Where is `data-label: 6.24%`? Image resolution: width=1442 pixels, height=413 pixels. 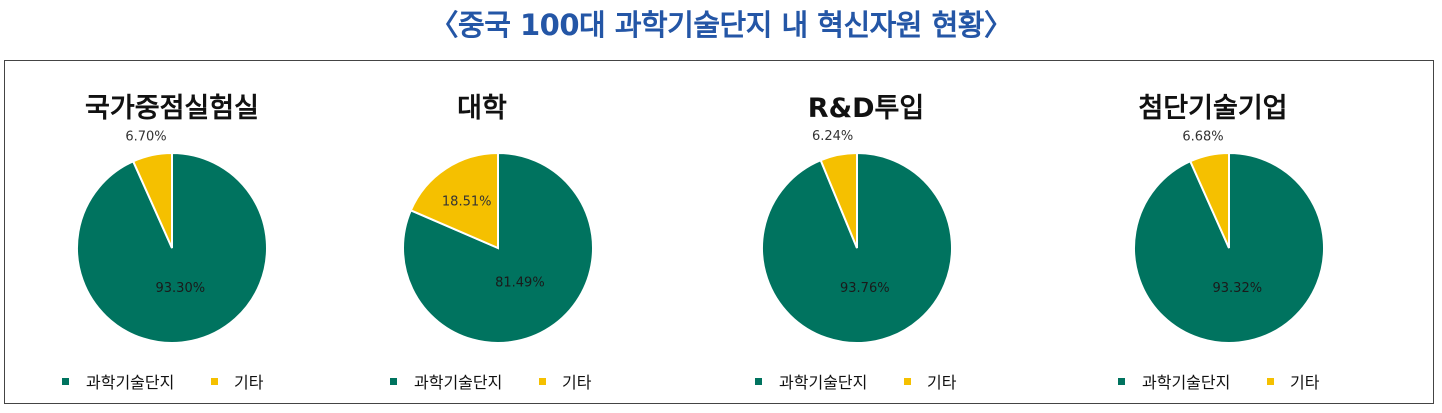
data-label: 6.24% is located at coordinates (832, 136).